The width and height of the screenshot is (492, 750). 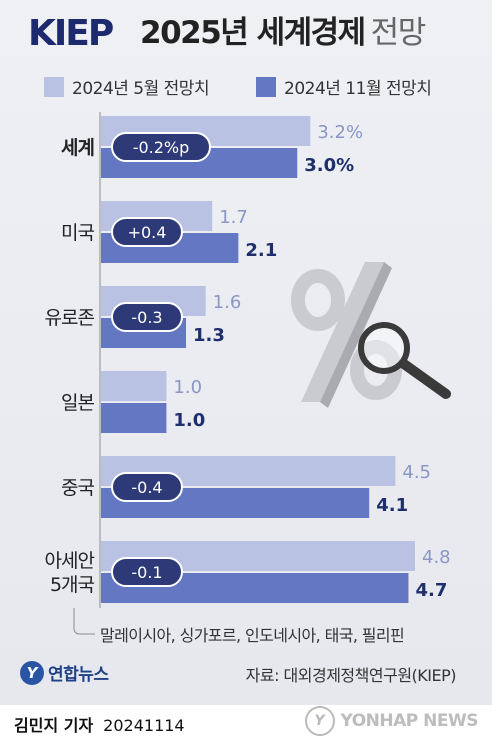 What do you see at coordinates (261, 250) in the screenshot?
I see `value-label-nov-1: 2.1` at bounding box center [261, 250].